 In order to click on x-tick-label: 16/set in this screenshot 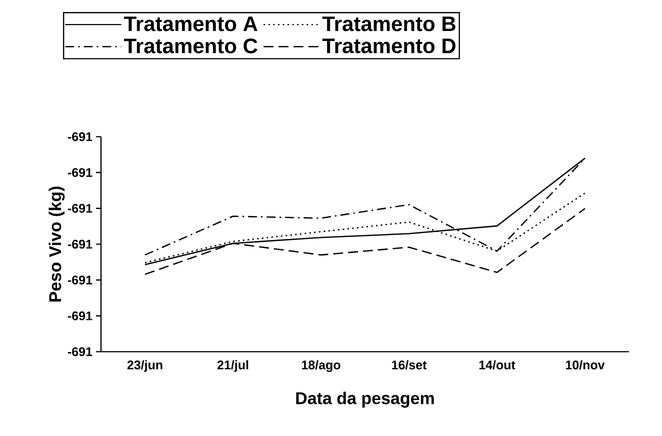, I will do `click(409, 365)`.